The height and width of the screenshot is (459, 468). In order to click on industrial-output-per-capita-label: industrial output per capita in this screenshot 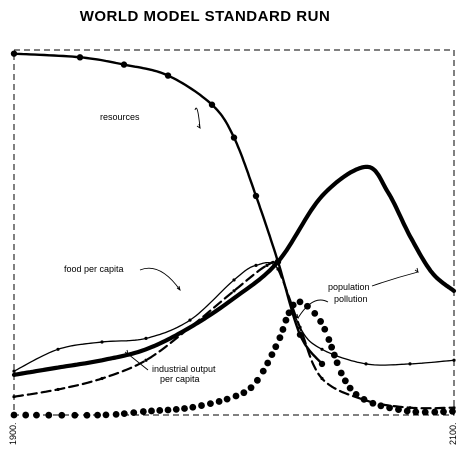, I will do `click(184, 374)`.